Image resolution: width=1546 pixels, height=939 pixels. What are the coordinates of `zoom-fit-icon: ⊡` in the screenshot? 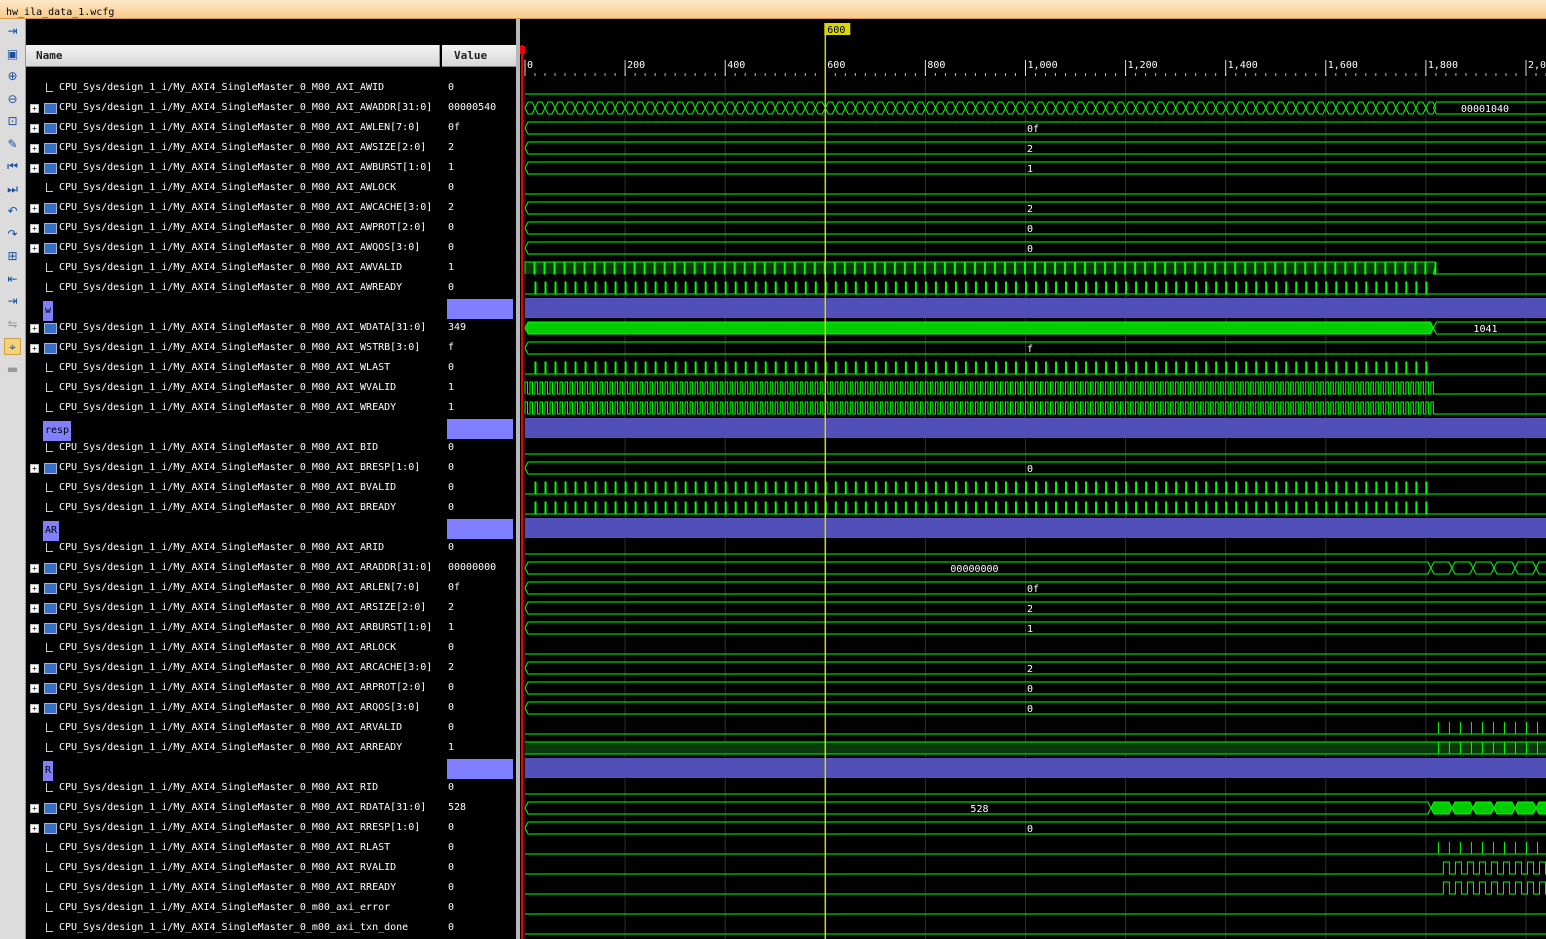 It's located at (12, 121).